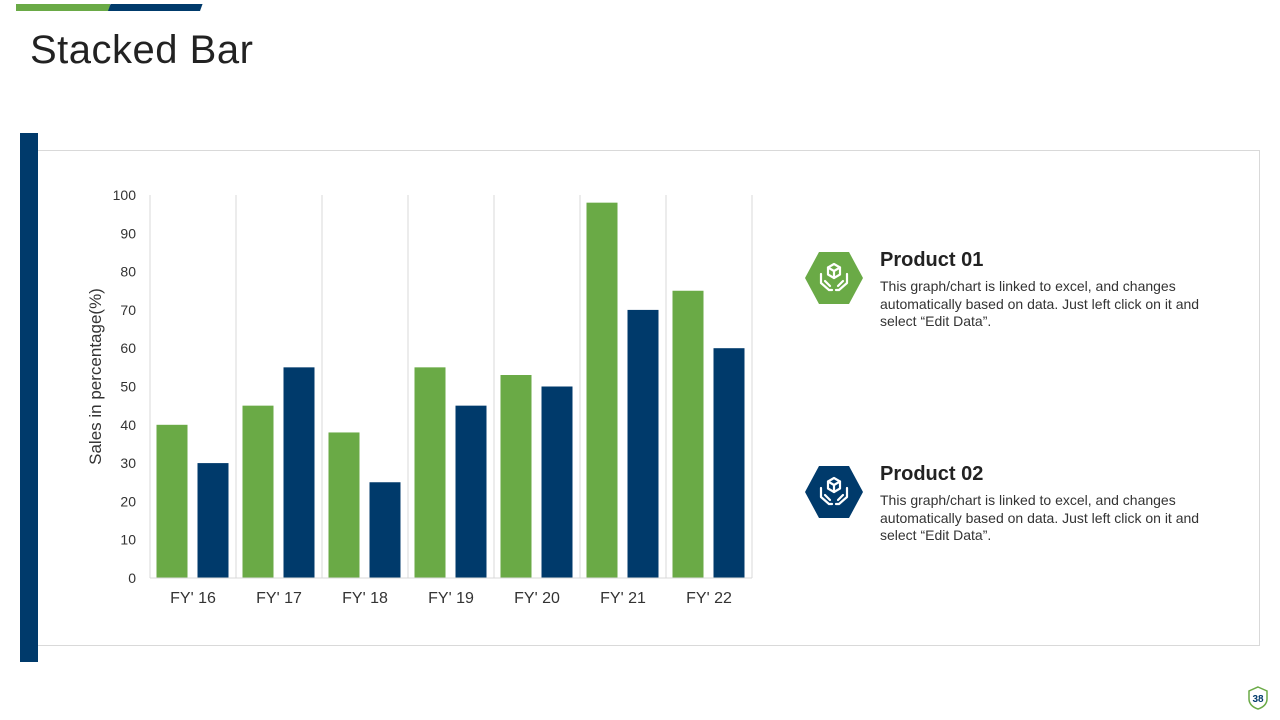  What do you see at coordinates (932, 260) in the screenshot?
I see `legend-title: Product 01` at bounding box center [932, 260].